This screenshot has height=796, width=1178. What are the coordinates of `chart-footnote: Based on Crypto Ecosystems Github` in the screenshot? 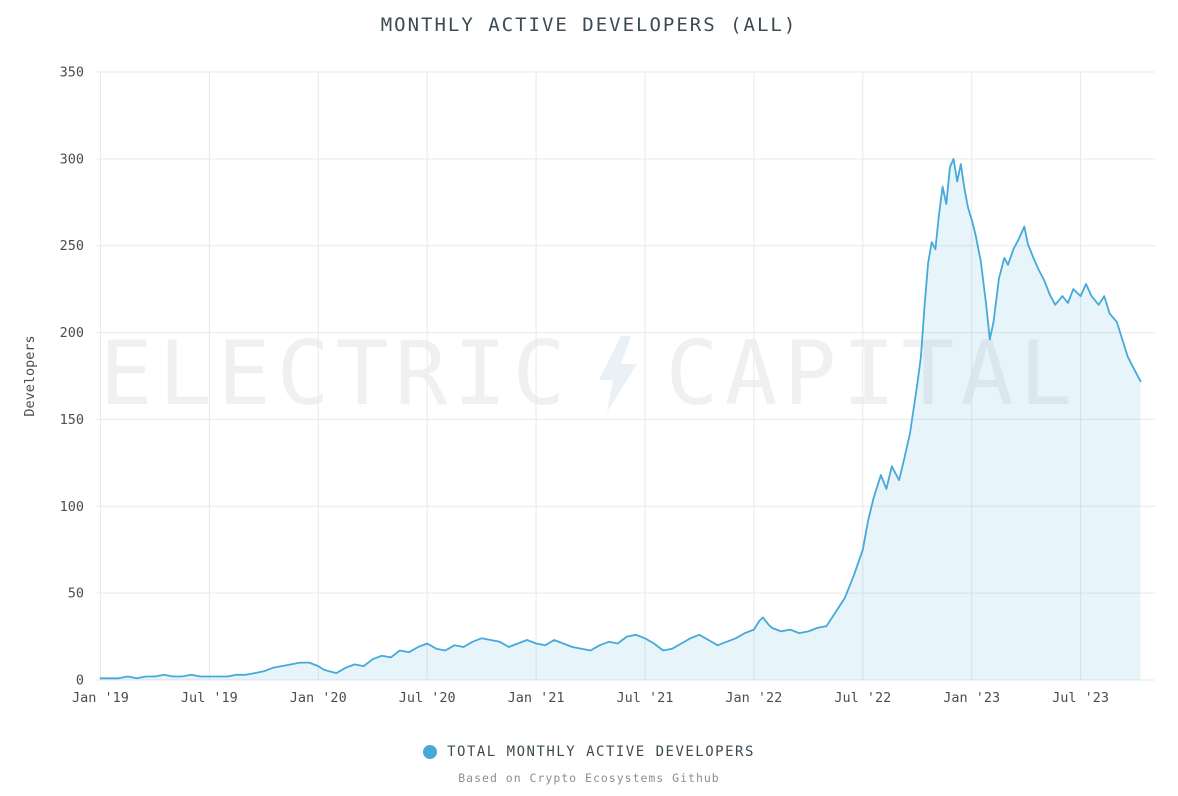 It's located at (589, 778).